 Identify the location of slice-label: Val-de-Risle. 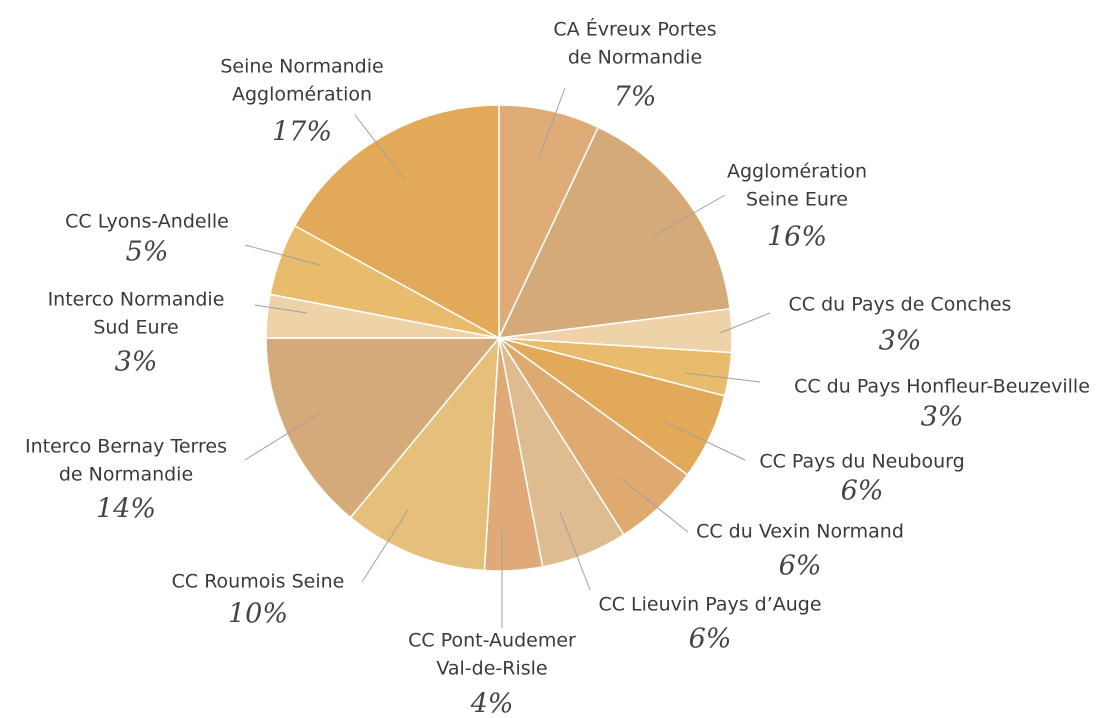
(491, 669).